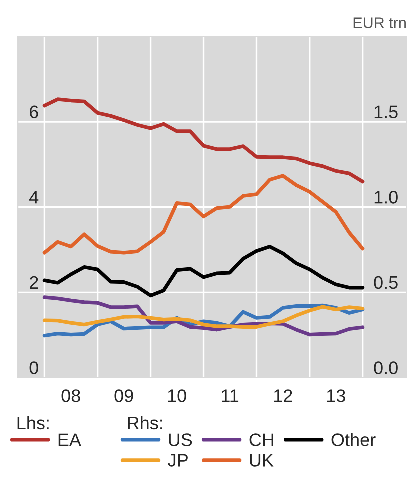  Describe the element at coordinates (230, 396) in the screenshot. I see `x-tick-label: 11` at that location.